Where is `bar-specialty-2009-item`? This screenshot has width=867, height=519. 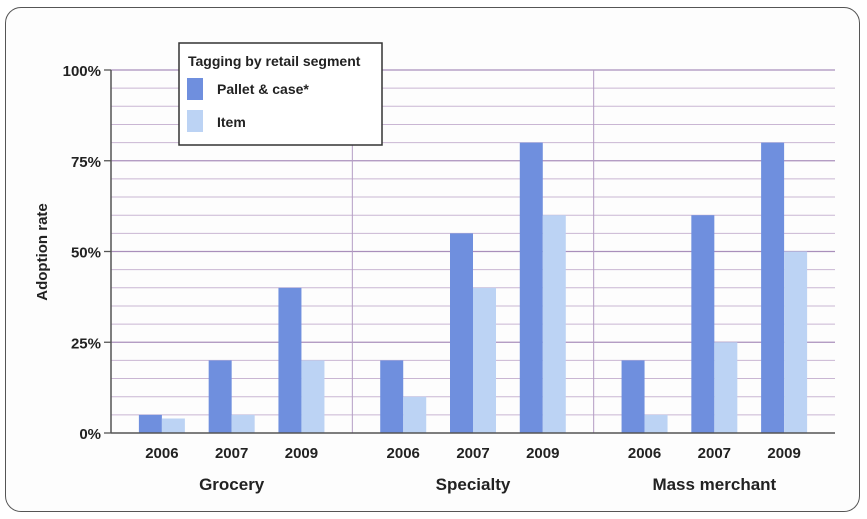 bar-specialty-2009-item is located at coordinates (554, 324).